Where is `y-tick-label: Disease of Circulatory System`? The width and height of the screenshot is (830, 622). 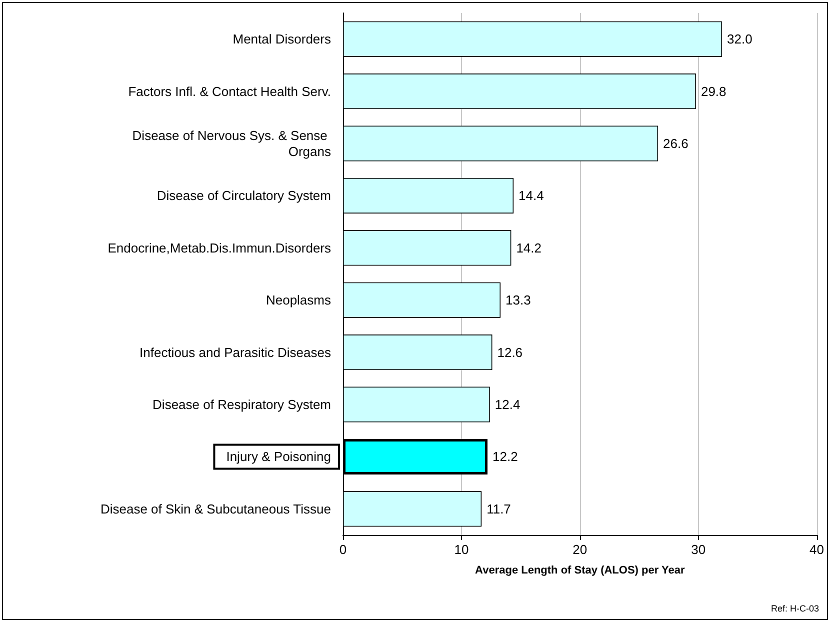
y-tick-label: Disease of Circulatory System is located at coordinates (243, 196).